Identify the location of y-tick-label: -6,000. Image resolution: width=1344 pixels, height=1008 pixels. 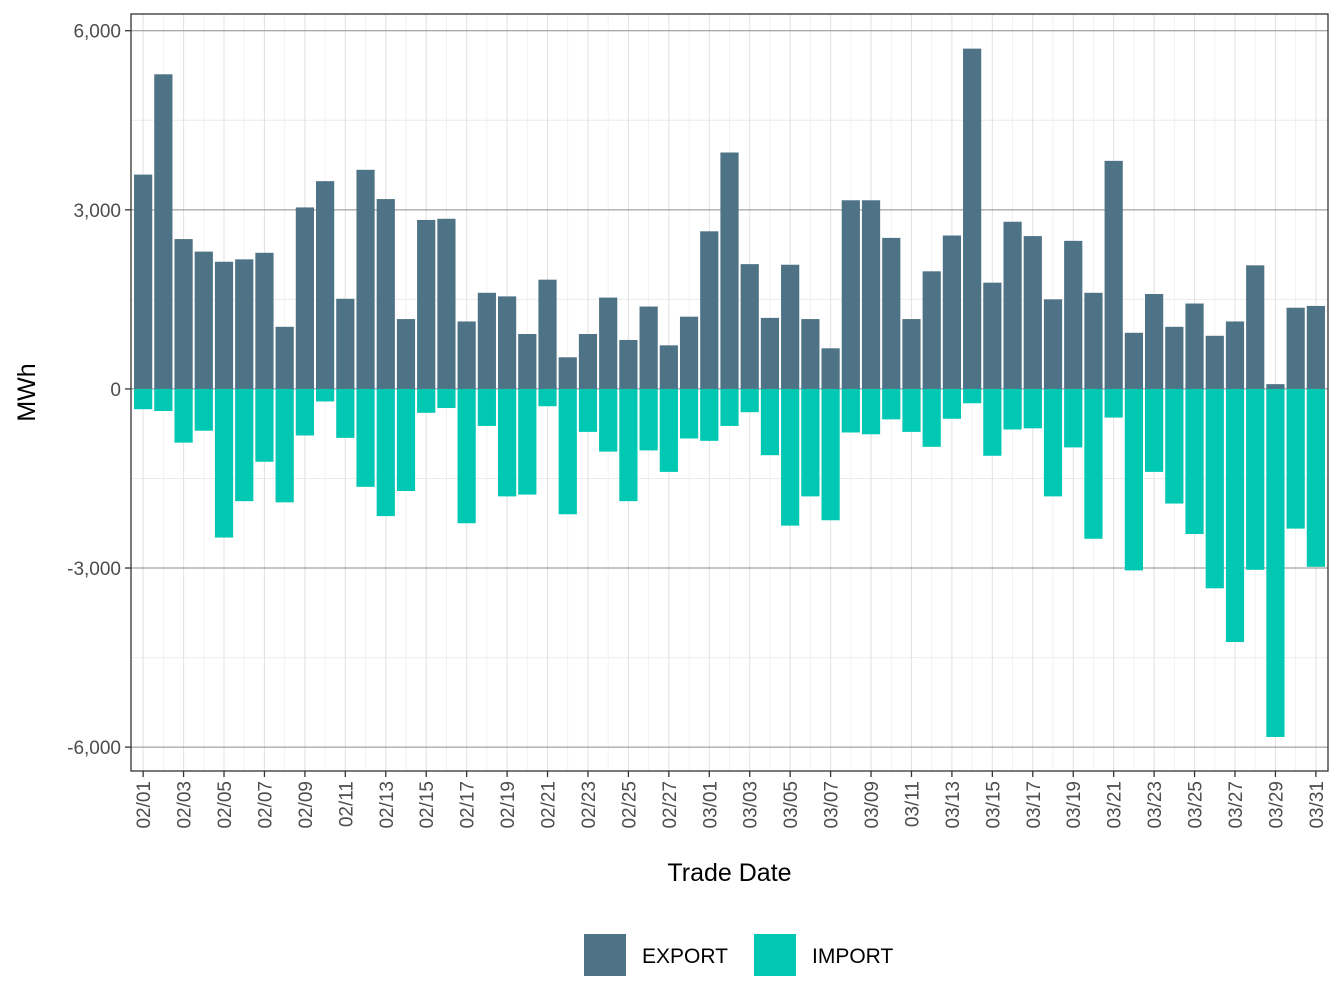
(94, 748).